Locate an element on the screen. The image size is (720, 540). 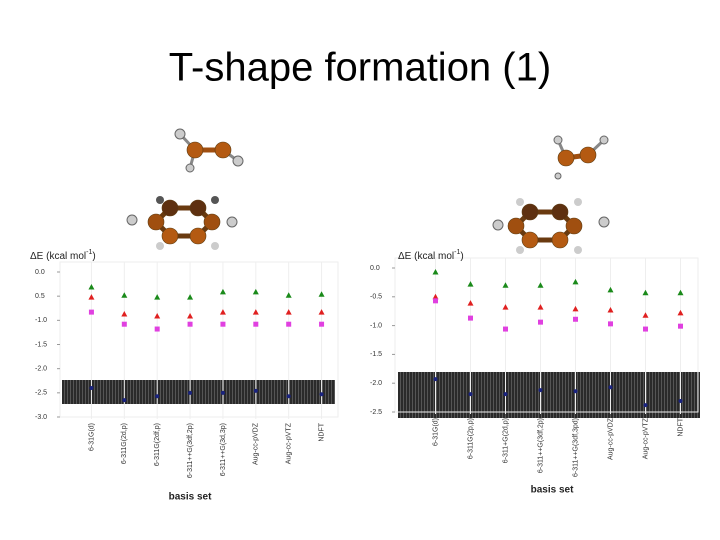
molecule-left is located at coordinates (185, 189).